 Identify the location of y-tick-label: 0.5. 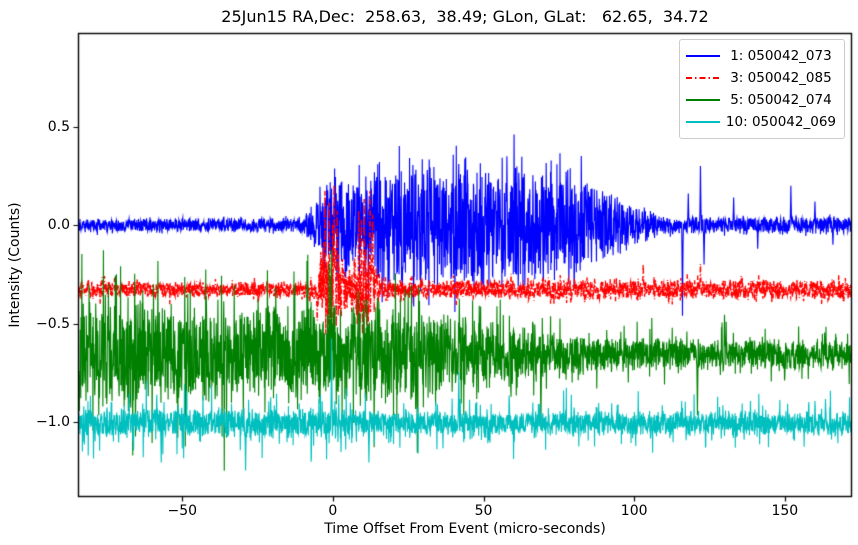
(58, 126).